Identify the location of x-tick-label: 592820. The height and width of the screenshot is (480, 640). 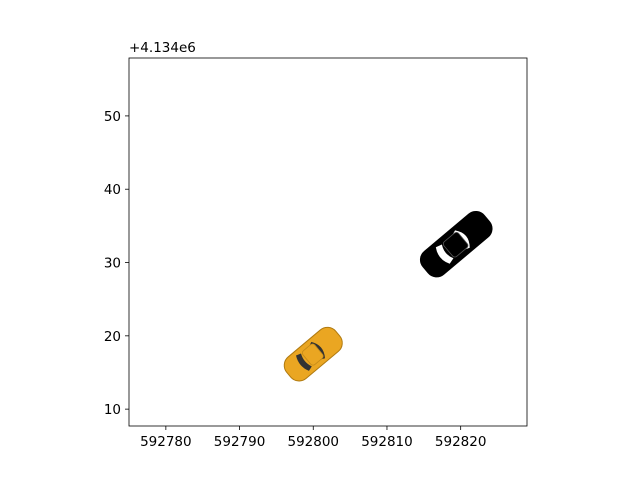
(461, 442).